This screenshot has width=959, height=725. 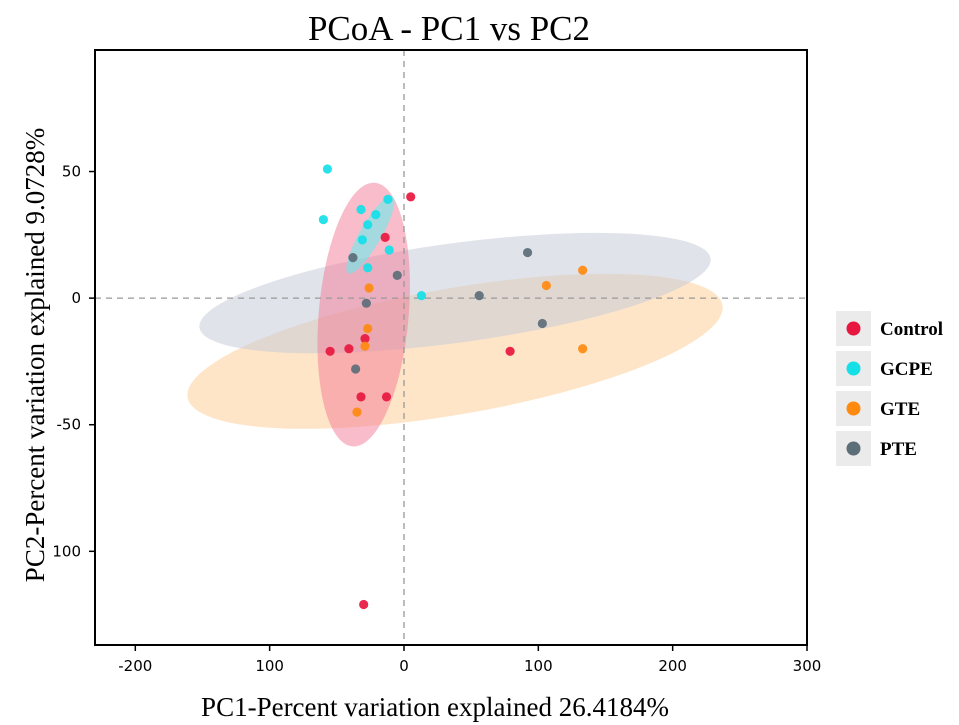 What do you see at coordinates (69, 425) in the screenshot?
I see `y-tick-label: -50` at bounding box center [69, 425].